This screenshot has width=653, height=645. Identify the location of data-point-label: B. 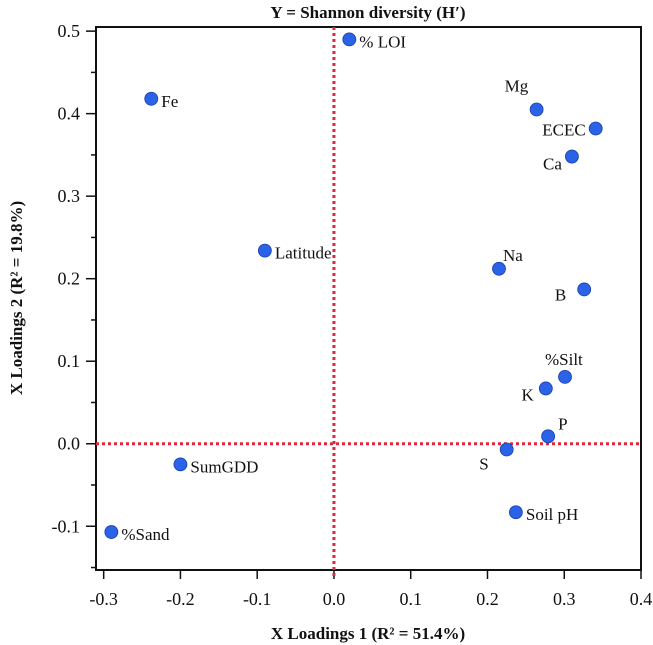
(560, 294).